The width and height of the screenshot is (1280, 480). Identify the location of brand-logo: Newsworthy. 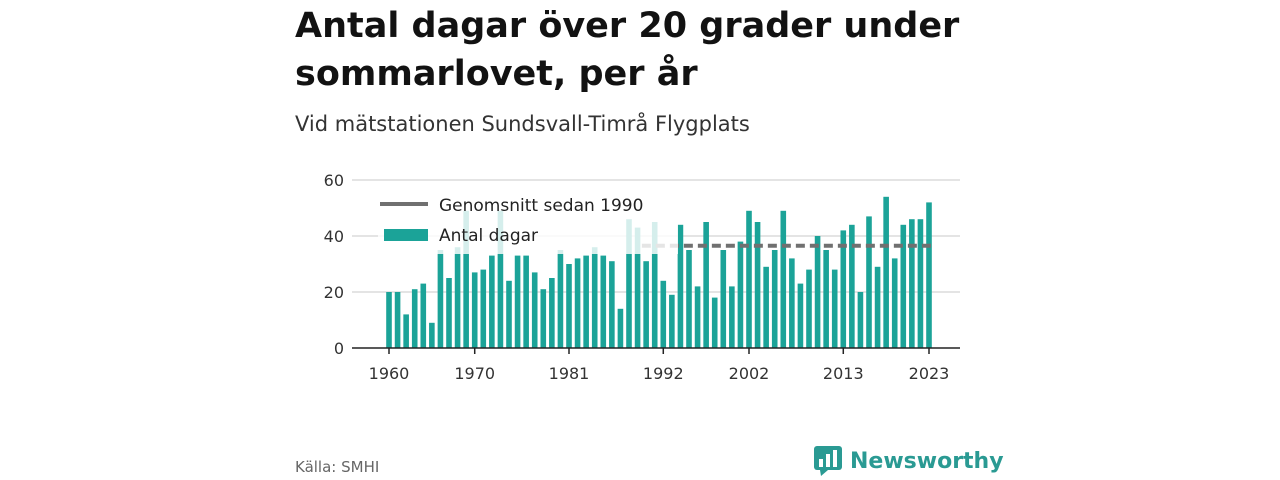
(909, 461).